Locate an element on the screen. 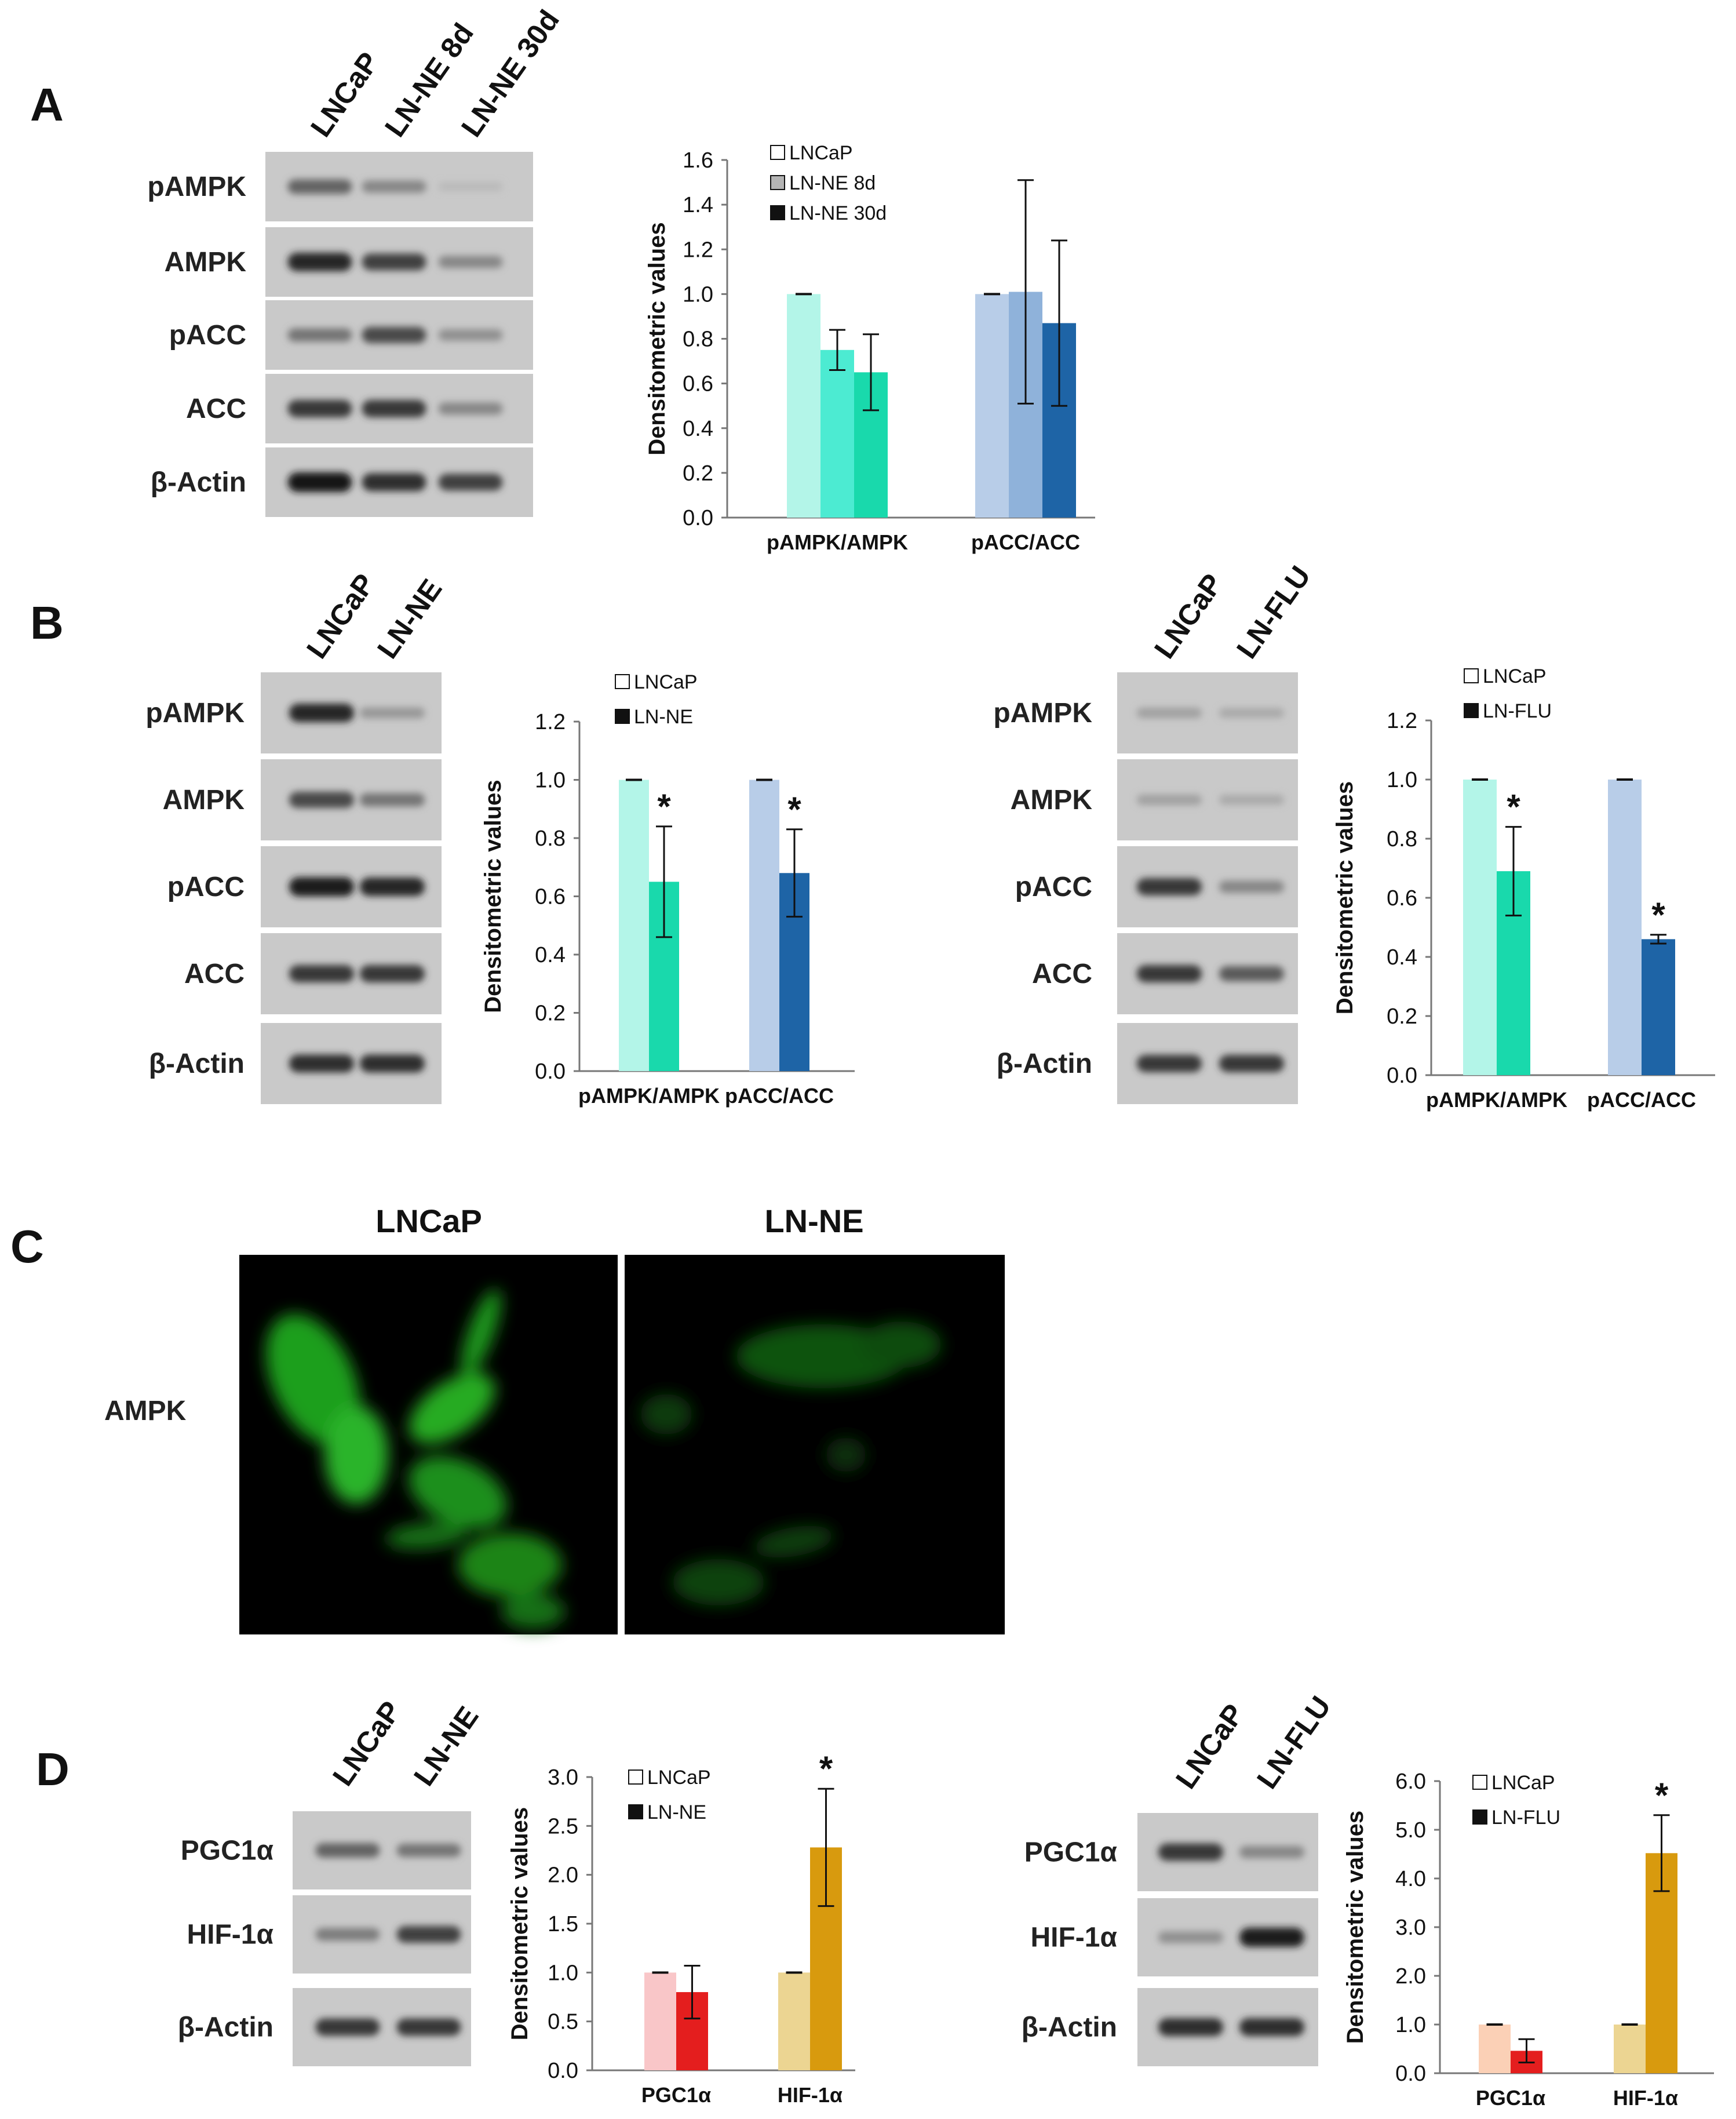 The height and width of the screenshot is (2119, 1736). lncap-cells is located at coordinates (415, 1459).